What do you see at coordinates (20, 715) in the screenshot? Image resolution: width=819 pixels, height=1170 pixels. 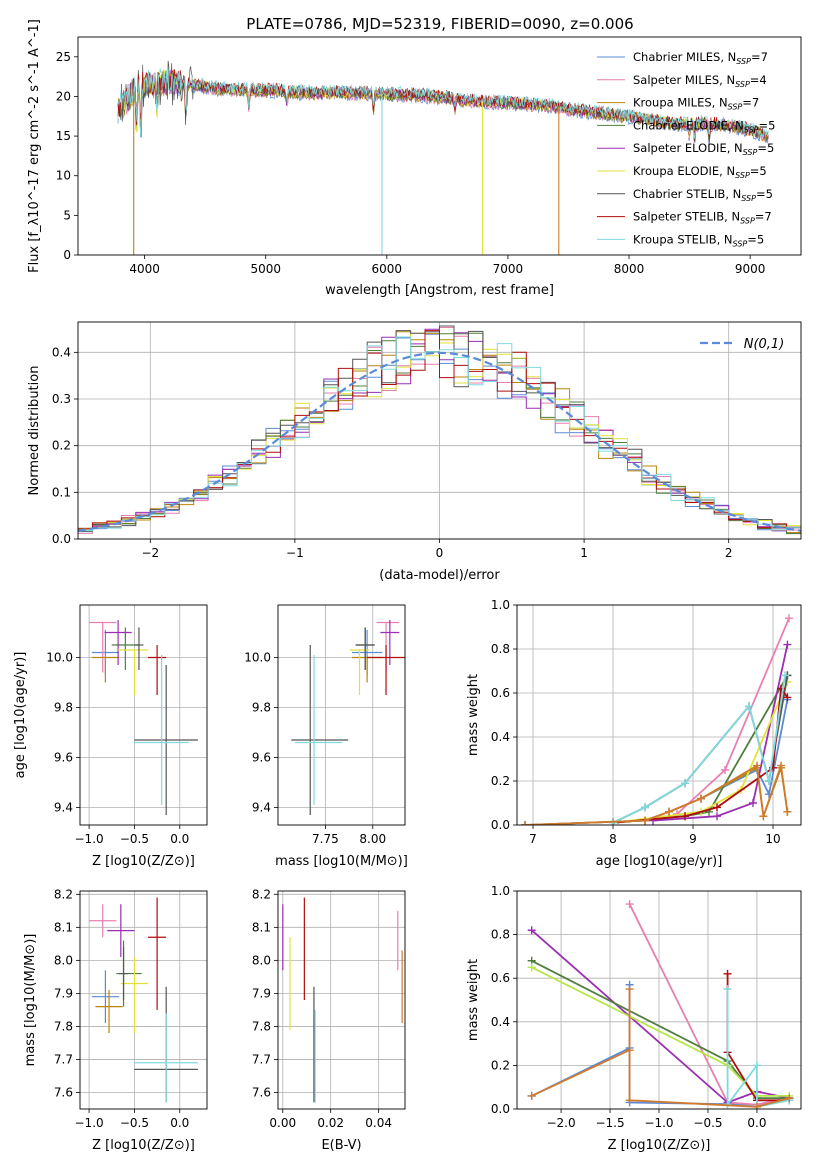 I see `y-axis-label: age [log10(age/yr)]` at bounding box center [20, 715].